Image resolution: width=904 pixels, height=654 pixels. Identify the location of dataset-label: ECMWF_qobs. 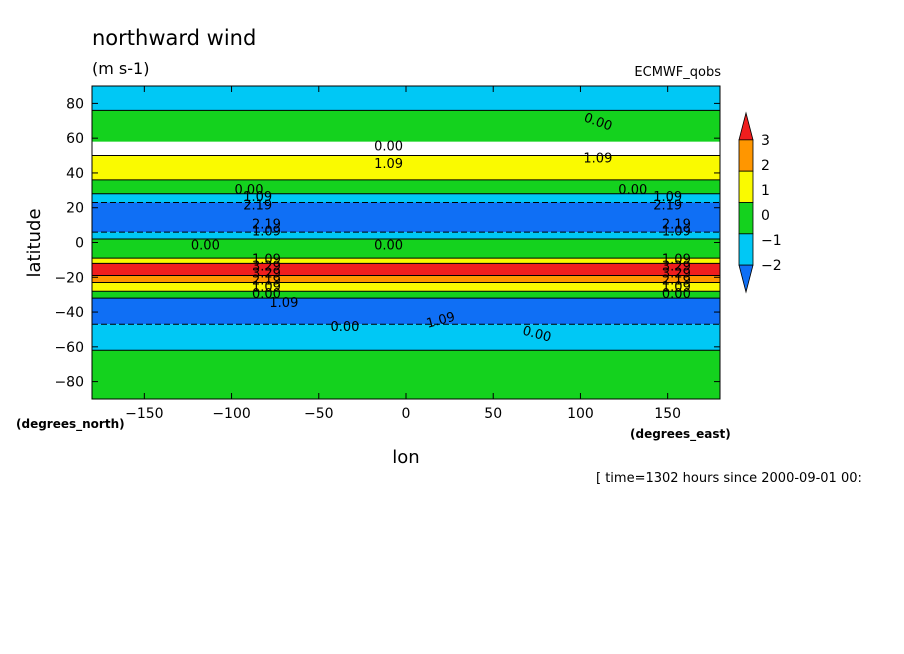
(677, 72).